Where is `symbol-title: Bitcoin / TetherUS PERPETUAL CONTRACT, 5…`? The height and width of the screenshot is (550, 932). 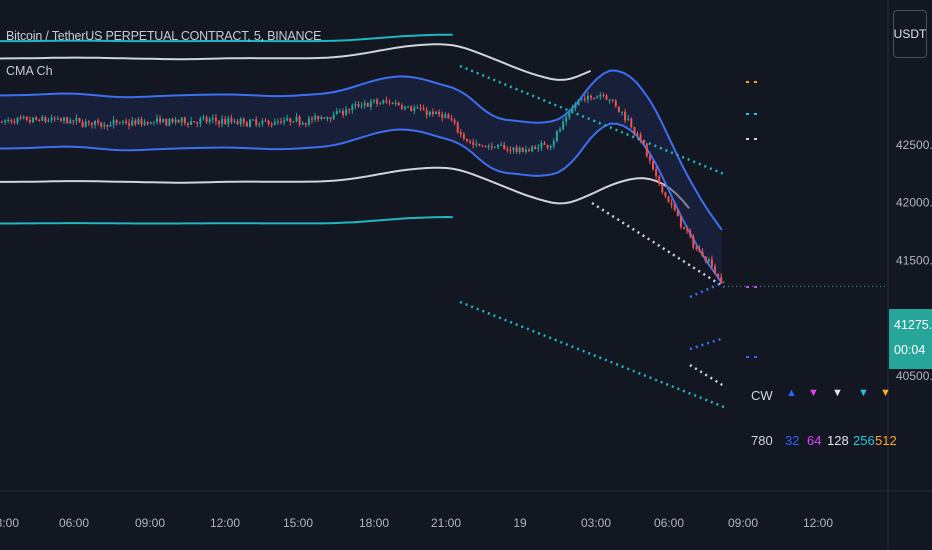 symbol-title: Bitcoin / TetherUS PERPETUAL CONTRACT, 5… is located at coordinates (164, 36).